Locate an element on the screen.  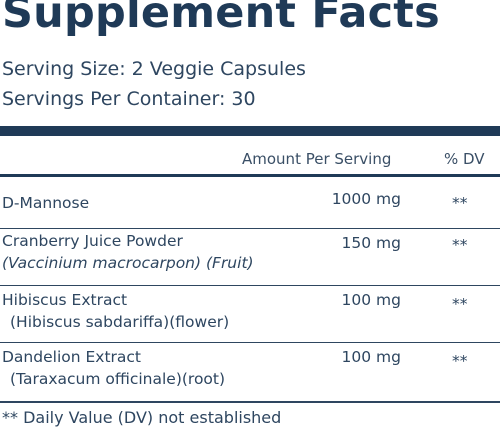
footnote: ** Daily Value (DV) not established is located at coordinates (142, 417).